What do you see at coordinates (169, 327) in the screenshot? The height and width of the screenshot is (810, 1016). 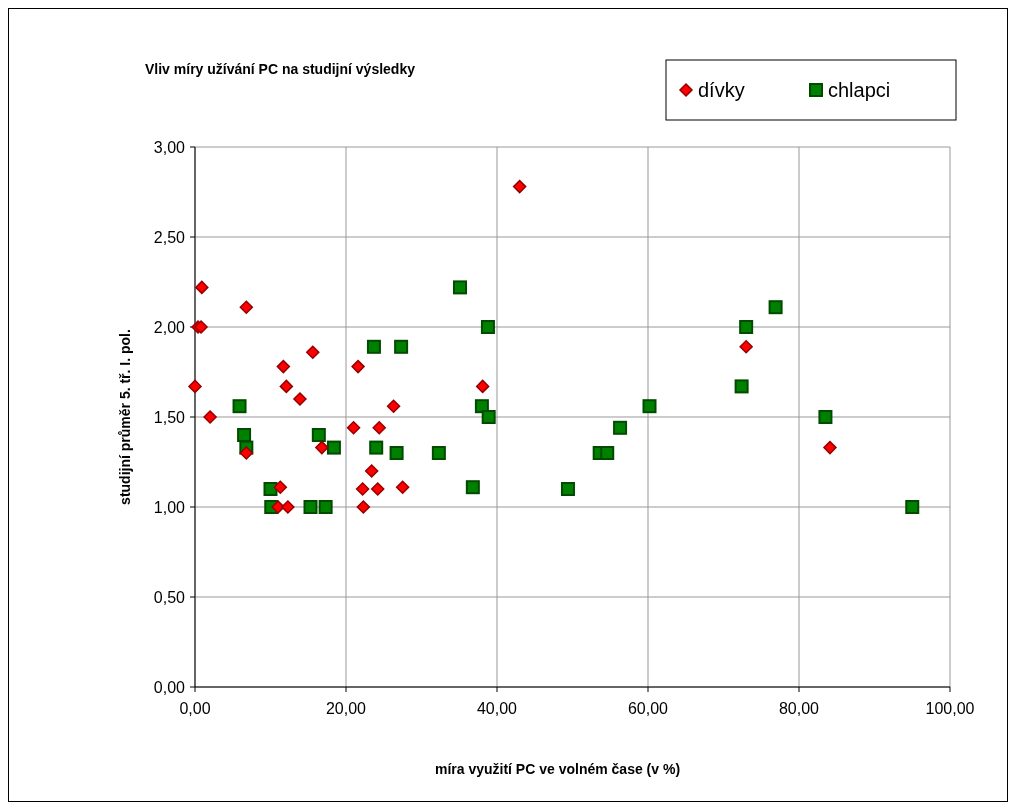 I see `y-tick-label: 2,00` at bounding box center [169, 327].